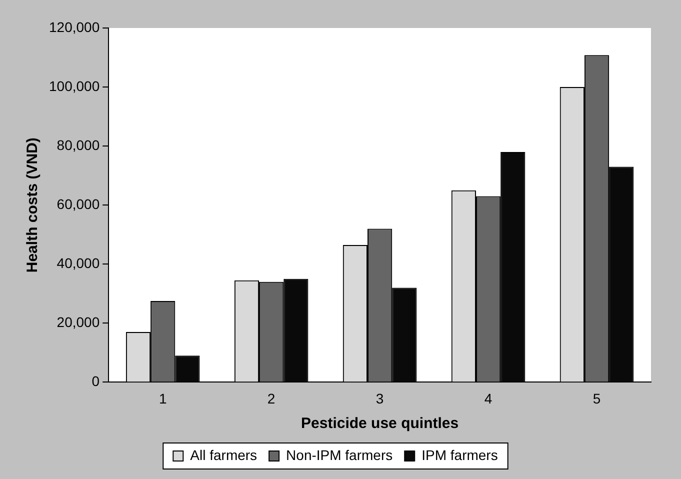  Describe the element at coordinates (380, 423) in the screenshot. I see `x-axis-title: Pesticide use quintles` at that location.